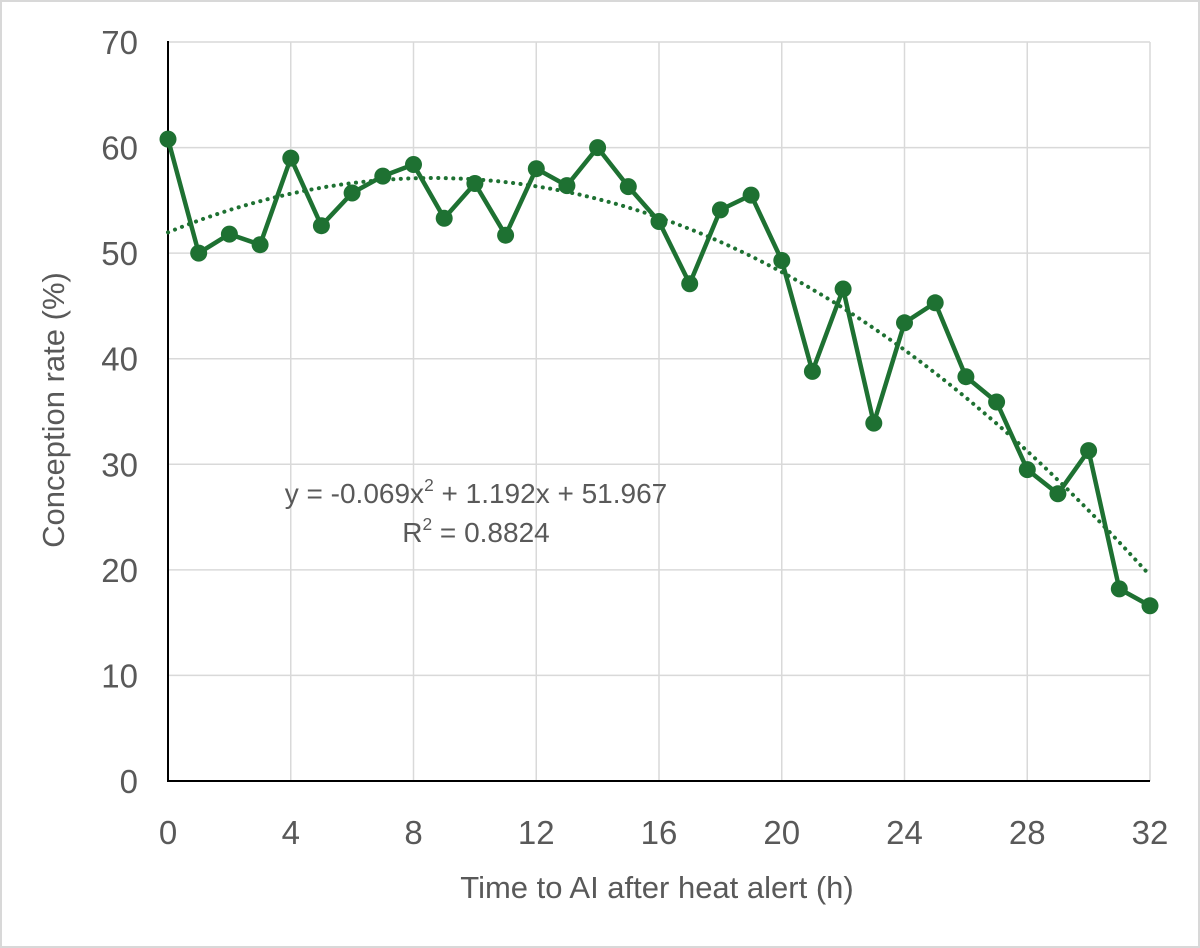 This screenshot has width=1200, height=948. What do you see at coordinates (536, 832) in the screenshot?
I see `x-tick-label: 12` at bounding box center [536, 832].